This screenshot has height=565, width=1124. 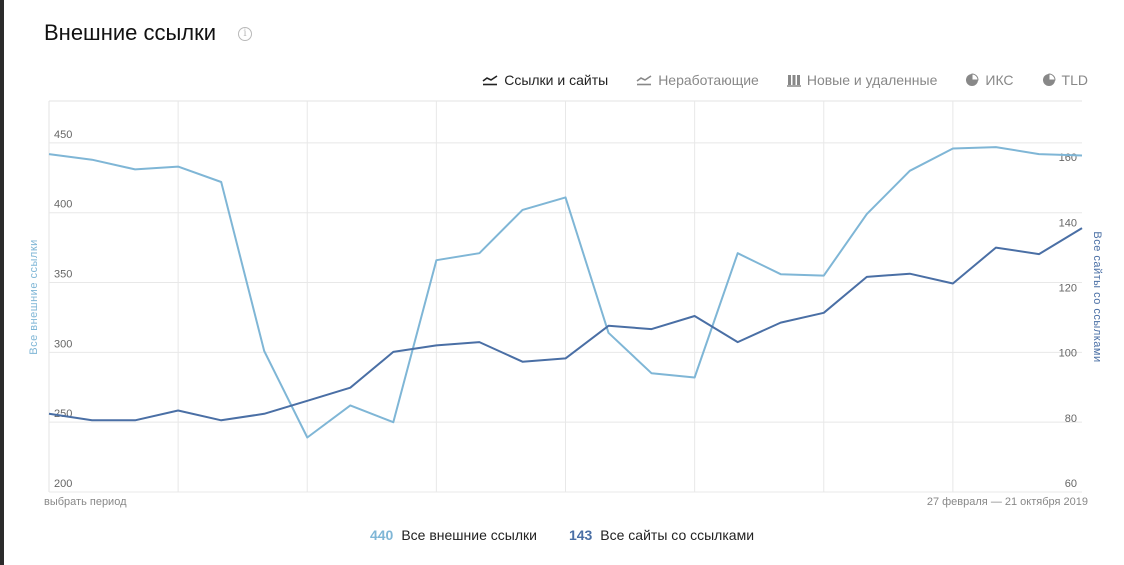 I want to click on tab-iks: ИКС, so click(x=989, y=80).